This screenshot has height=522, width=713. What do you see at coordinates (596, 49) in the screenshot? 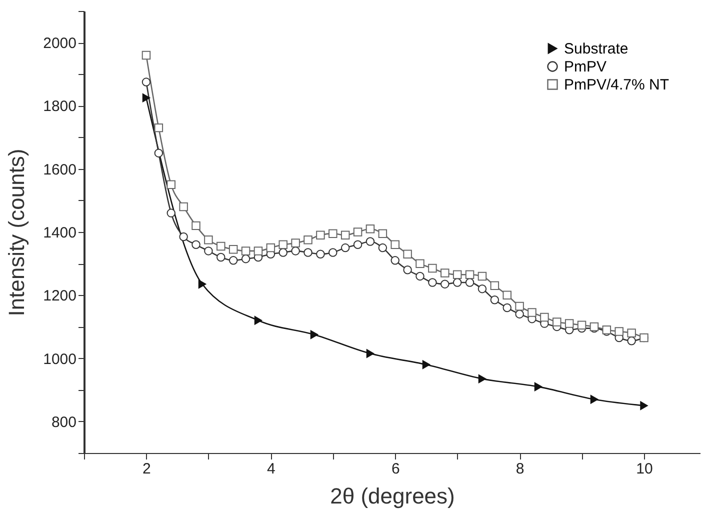
I see `legend-label: Substrate` at bounding box center [596, 49].